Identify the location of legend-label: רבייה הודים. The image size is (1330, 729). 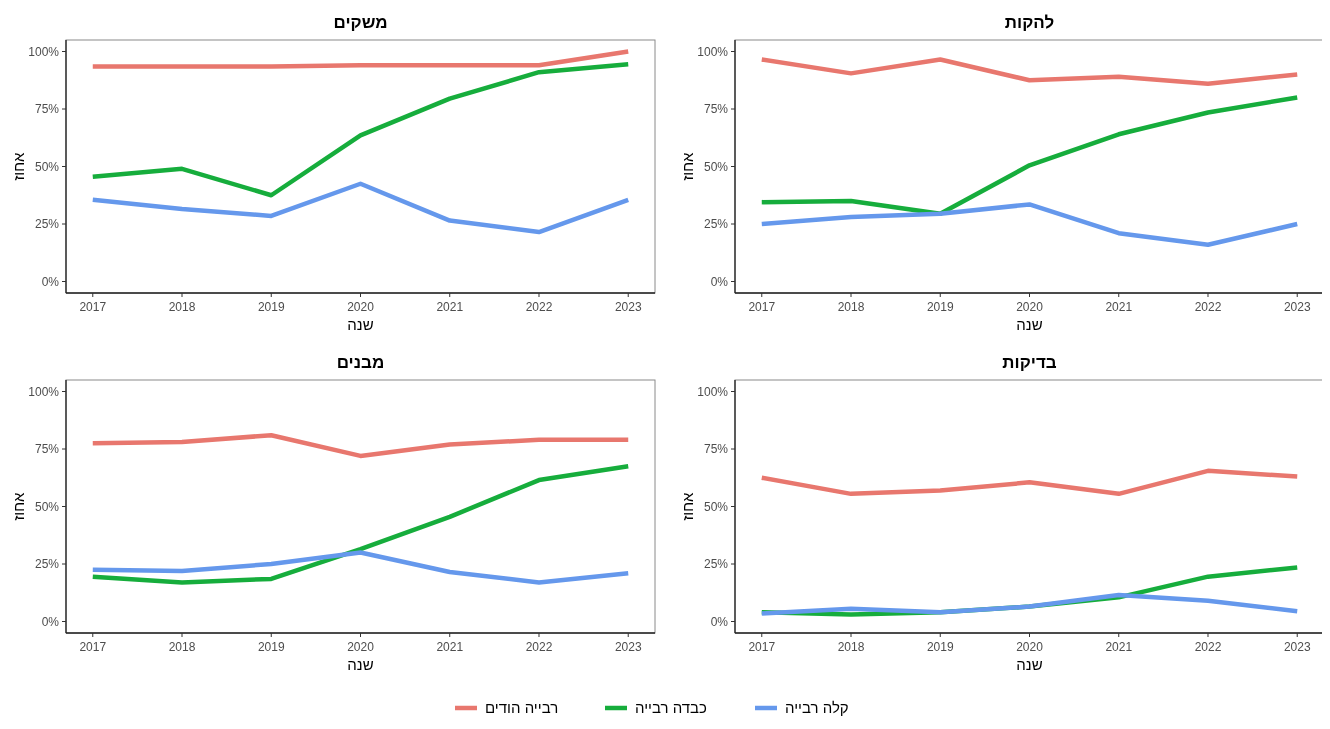
(522, 707).